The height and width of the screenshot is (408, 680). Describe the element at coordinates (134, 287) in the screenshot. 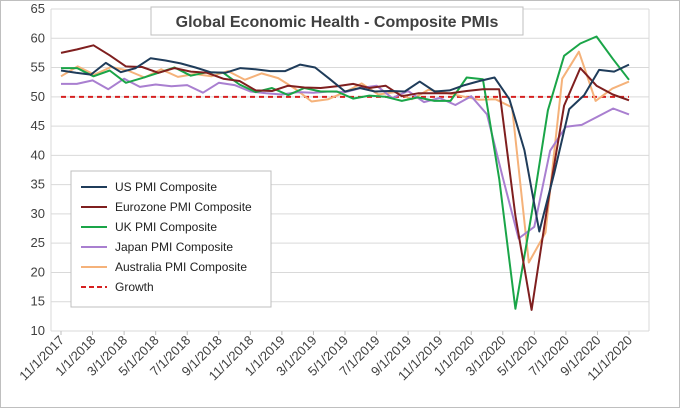

I see `legend-label-growth: Growth` at that location.